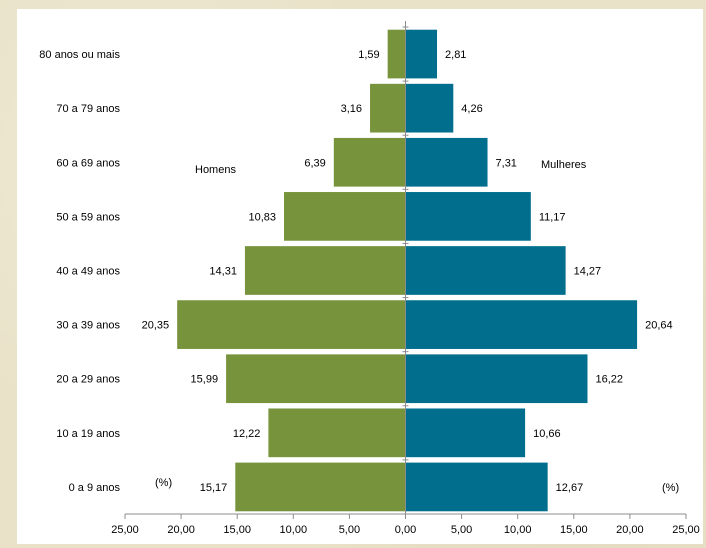 The height and width of the screenshot is (548, 706). Describe the element at coordinates (570, 488) in the screenshot. I see `value-label-mulheres-8: 12,67` at that location.